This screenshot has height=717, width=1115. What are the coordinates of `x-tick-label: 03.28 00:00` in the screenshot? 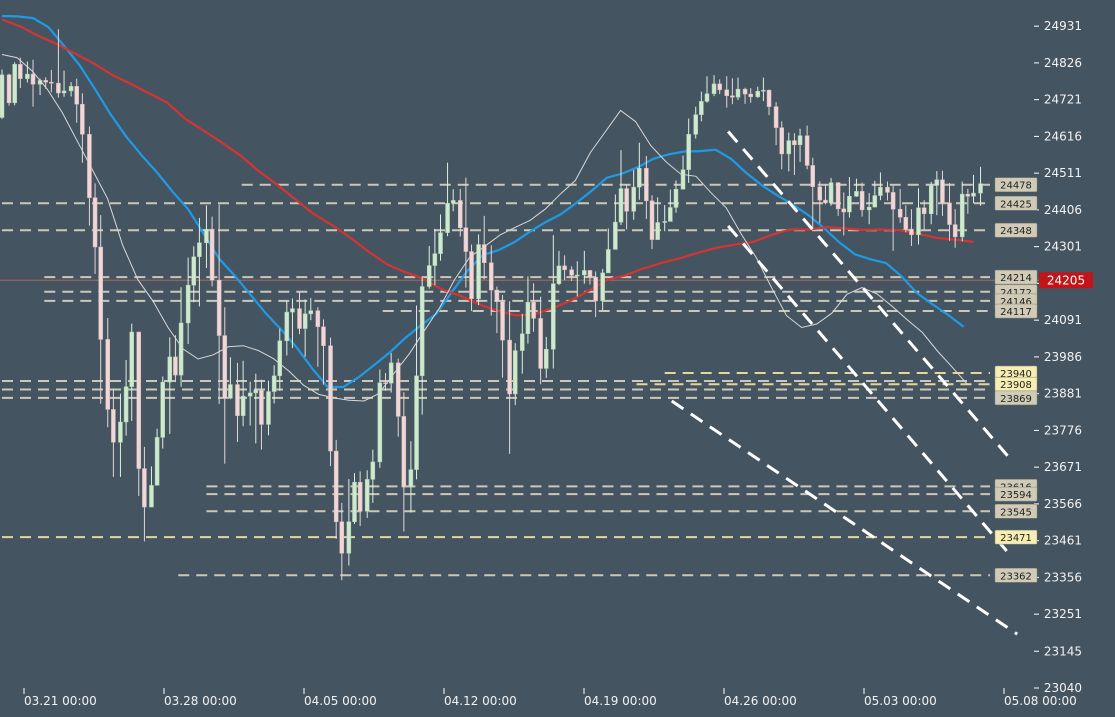 It's located at (200, 701).